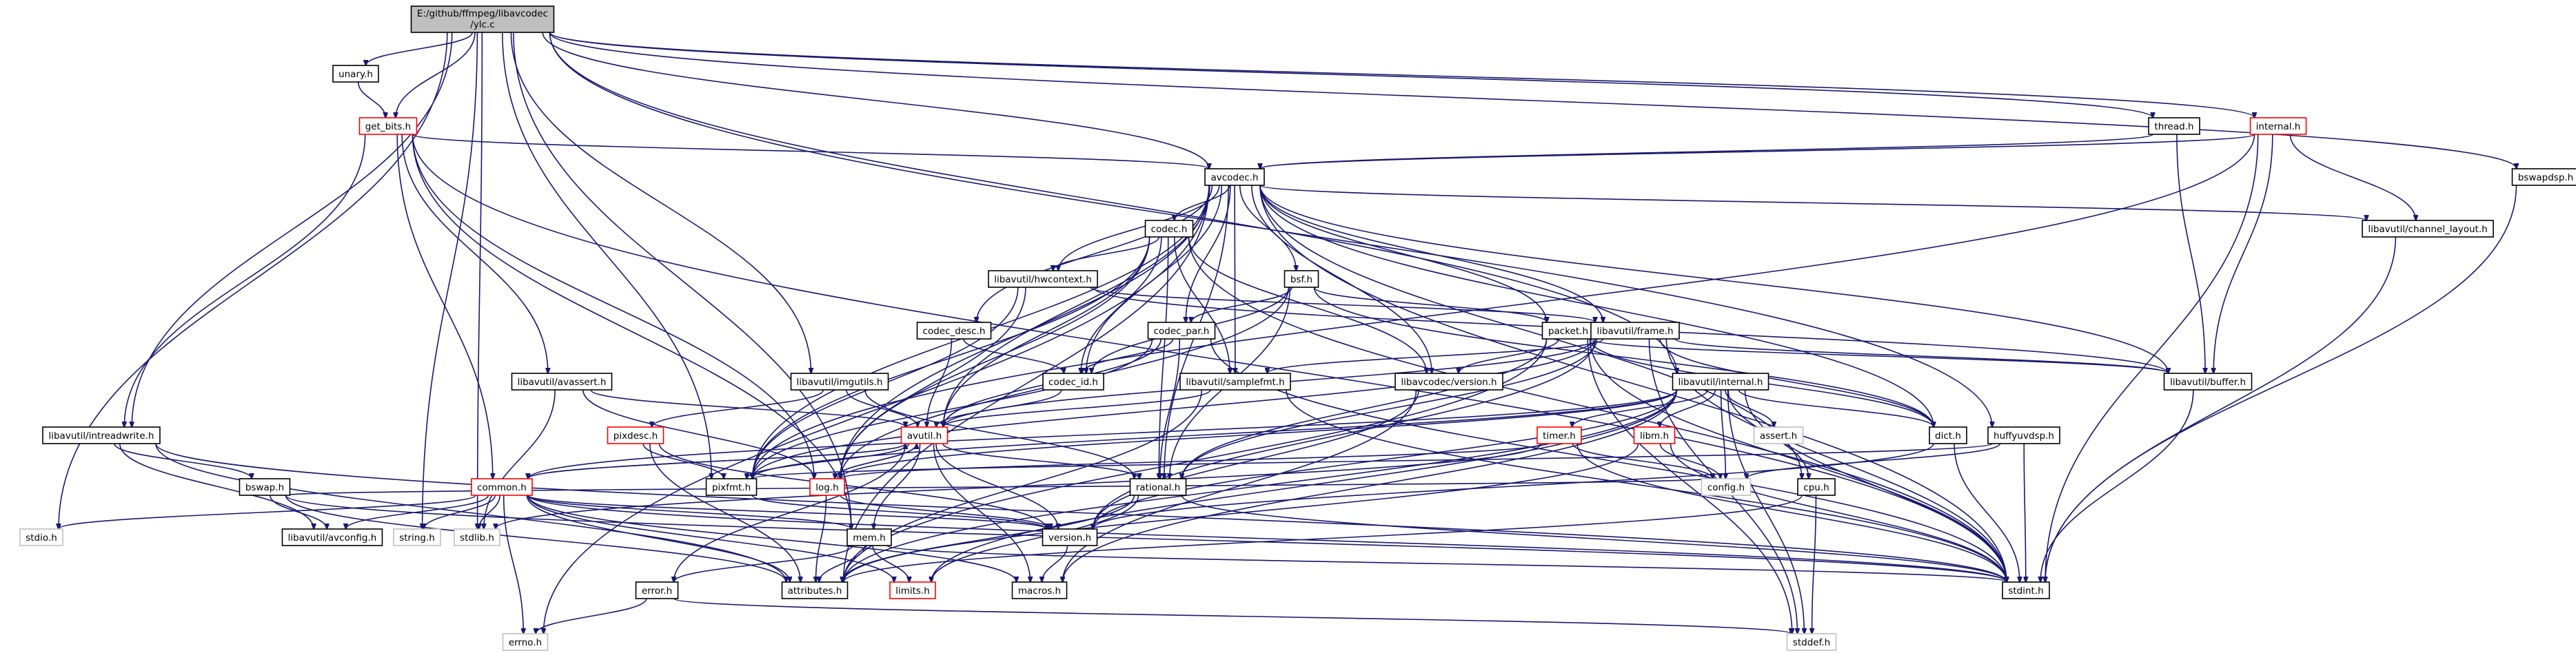 Image resolution: width=2576 pixels, height=653 pixels. Describe the element at coordinates (477, 537) in the screenshot. I see `node-stdlib: stdlib.h` at that location.